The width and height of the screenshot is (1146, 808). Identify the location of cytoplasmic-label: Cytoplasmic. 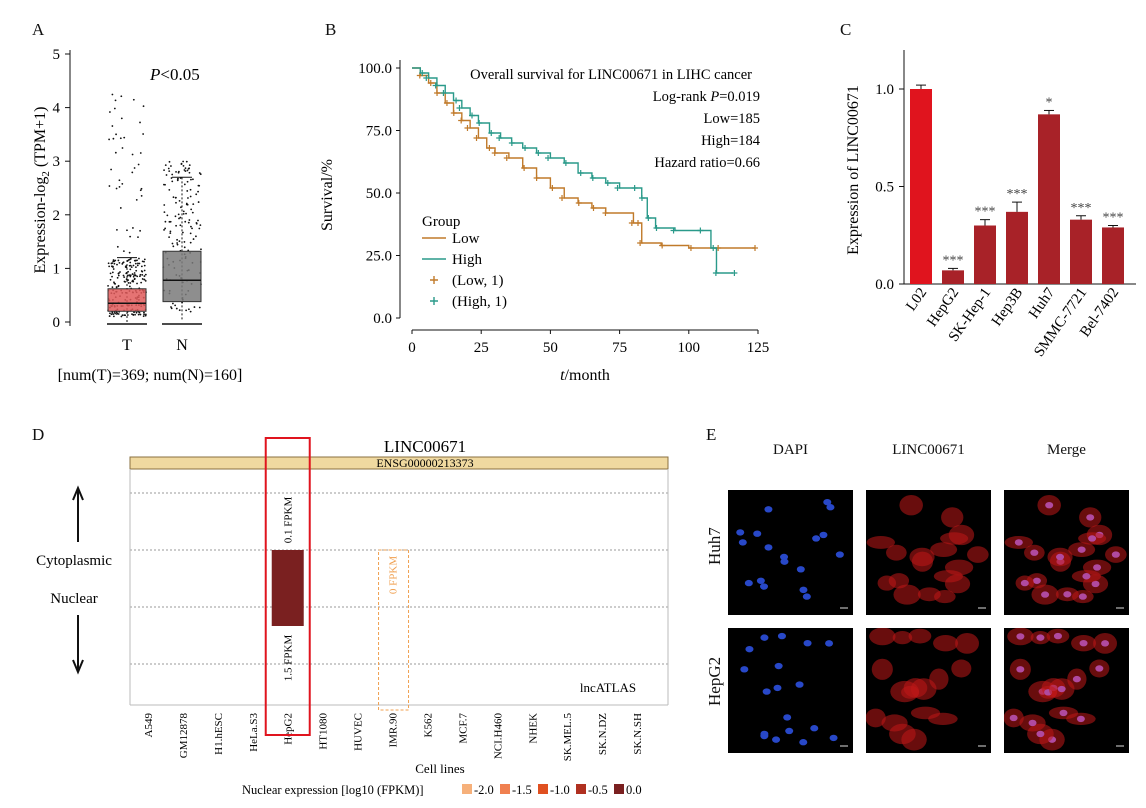
(74, 561).